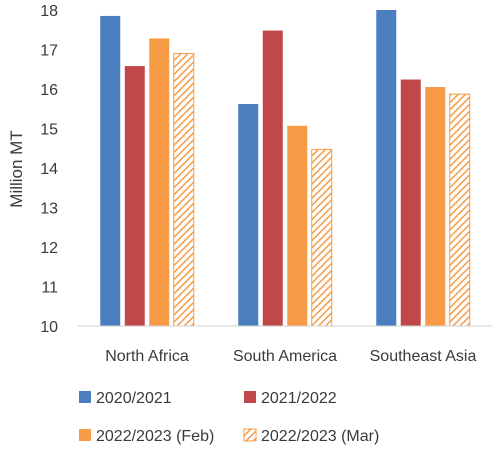 This screenshot has height=453, width=500. Describe the element at coordinates (299, 398) in the screenshot. I see `legend-label: 2021/2022` at that location.